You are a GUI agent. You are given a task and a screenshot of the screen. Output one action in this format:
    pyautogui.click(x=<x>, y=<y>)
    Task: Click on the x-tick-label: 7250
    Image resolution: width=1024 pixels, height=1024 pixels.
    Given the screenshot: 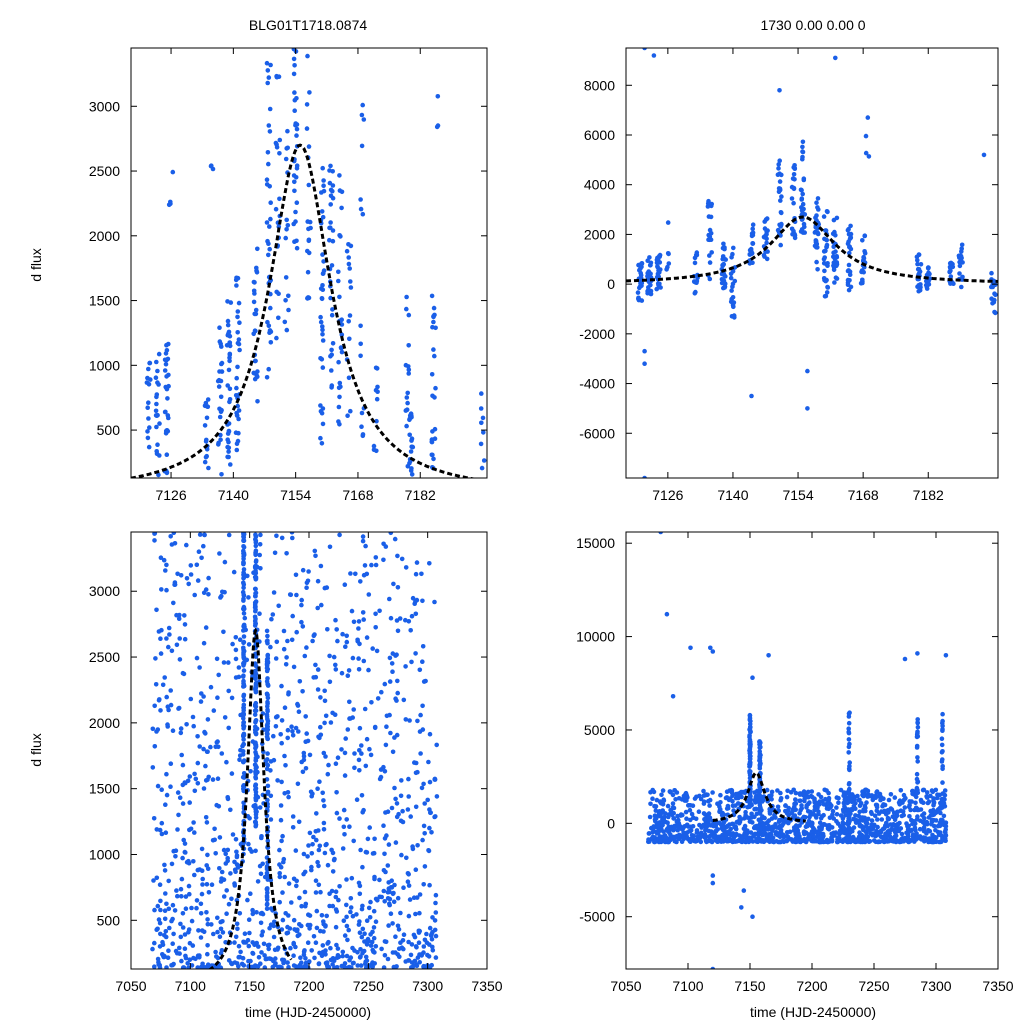 What is the action you would take?
    pyautogui.click(x=368, y=986)
    